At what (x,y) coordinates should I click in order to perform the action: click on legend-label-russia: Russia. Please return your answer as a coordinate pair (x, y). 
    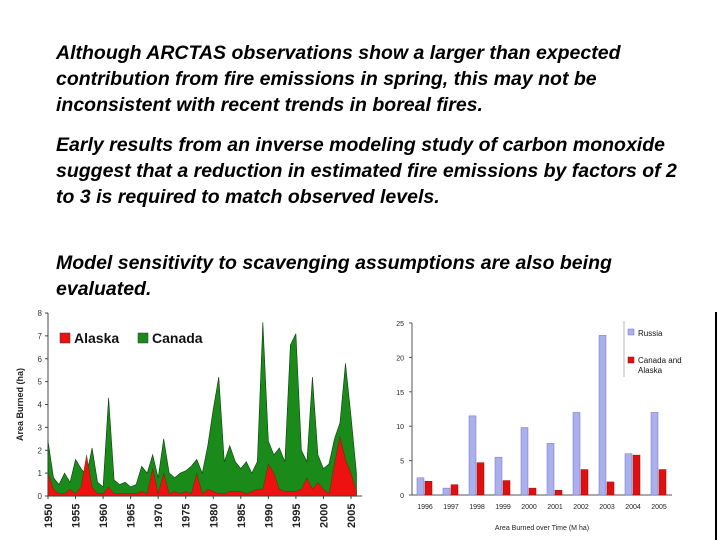
    Looking at the image, I should click on (650, 333).